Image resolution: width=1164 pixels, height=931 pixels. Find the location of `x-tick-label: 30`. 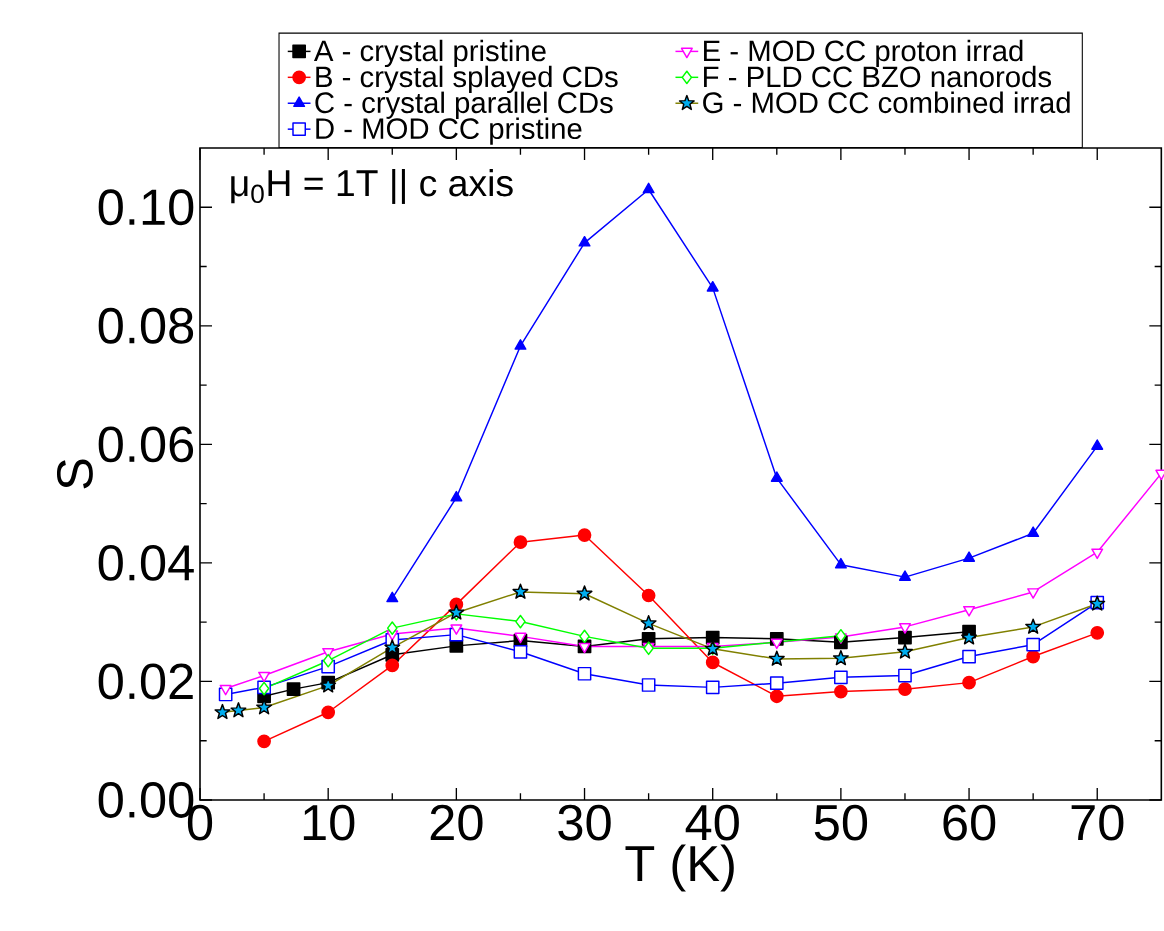

x-tick-label: 30 is located at coordinates (584, 822).